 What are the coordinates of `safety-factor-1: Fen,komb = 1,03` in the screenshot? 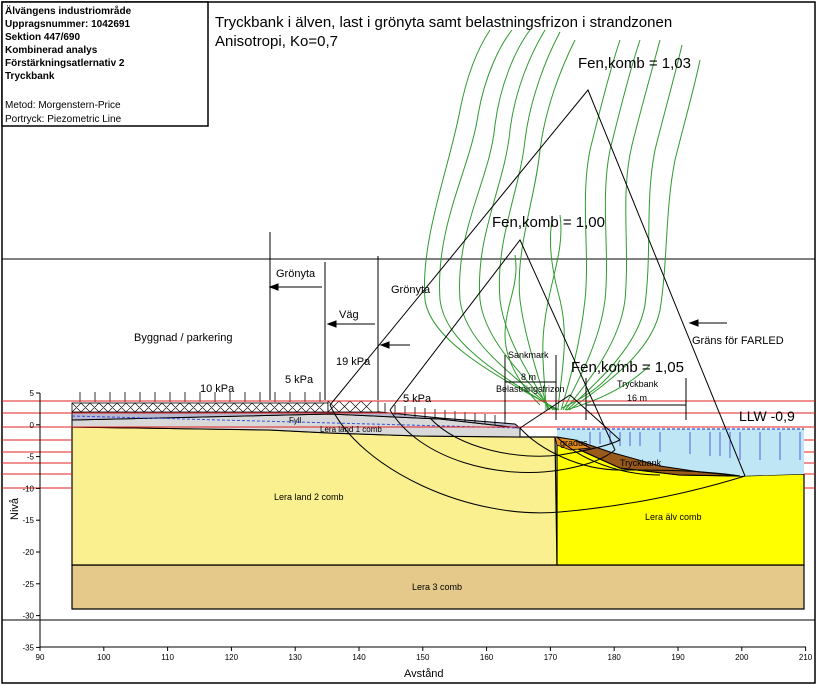 It's located at (634, 63).